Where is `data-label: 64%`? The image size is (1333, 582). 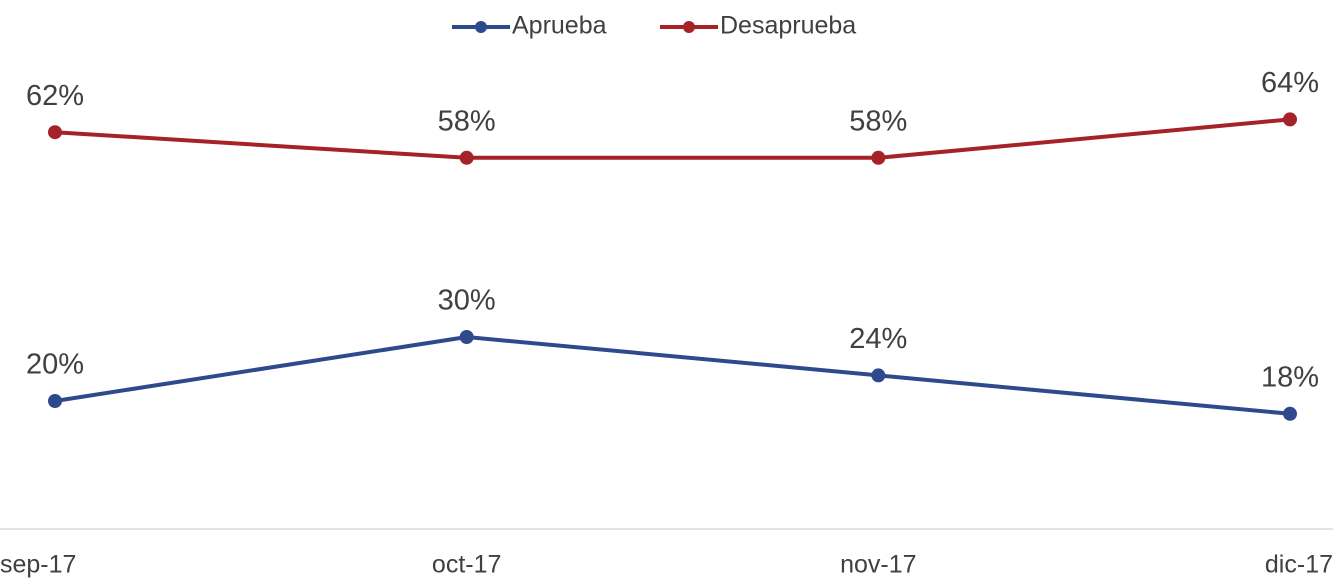
data-label: 64% is located at coordinates (1290, 83).